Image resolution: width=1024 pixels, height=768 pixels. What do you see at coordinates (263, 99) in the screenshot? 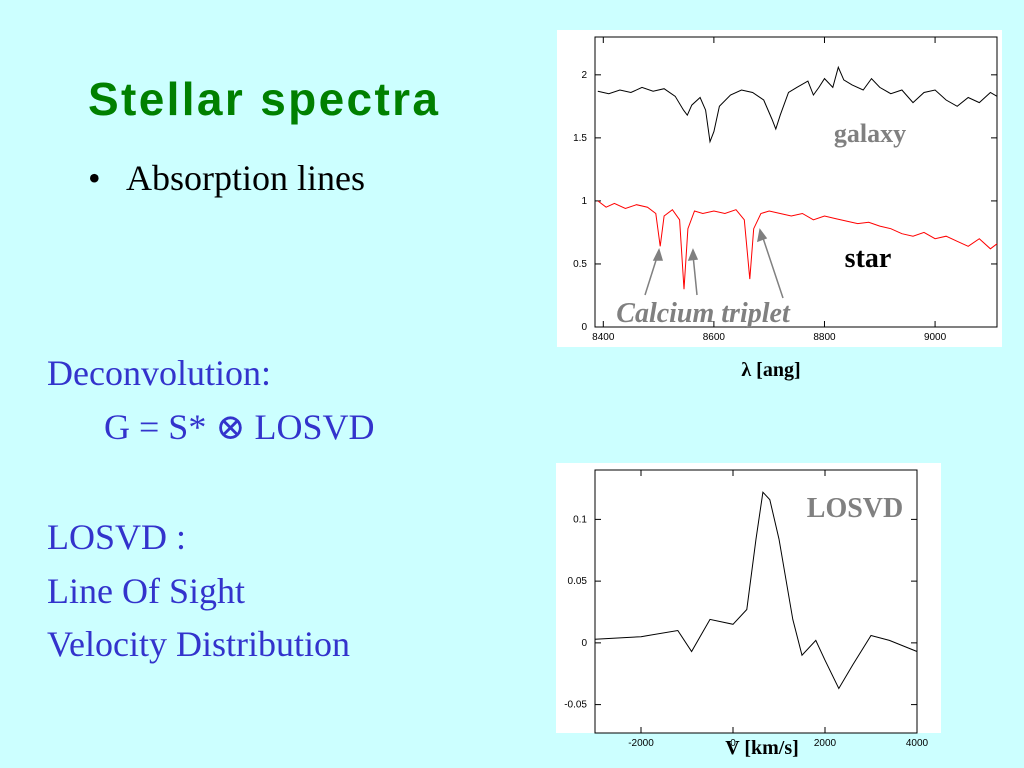
I see `slide-title: Stellar spectra` at bounding box center [263, 99].